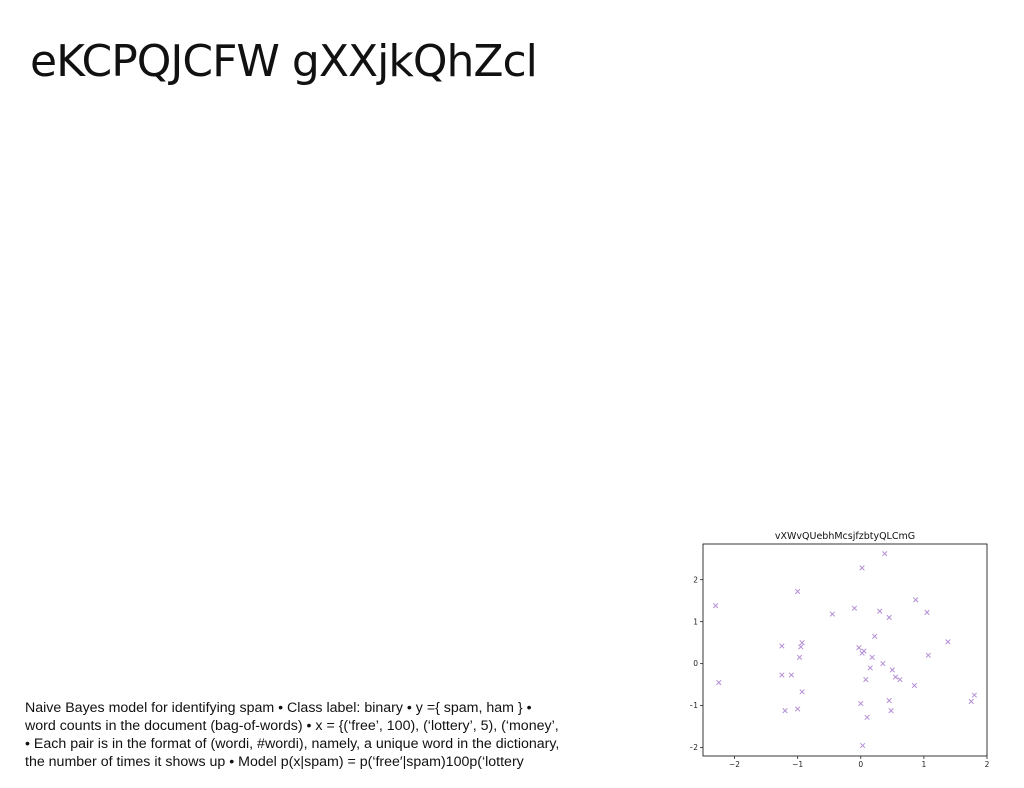 The width and height of the screenshot is (1024, 788). I want to click on scatter-chart: vXWvQUebhMcsjfzbtyQLCmG −2 −1 0 1 2 −2 −1 0 1 2, so click(840, 650).